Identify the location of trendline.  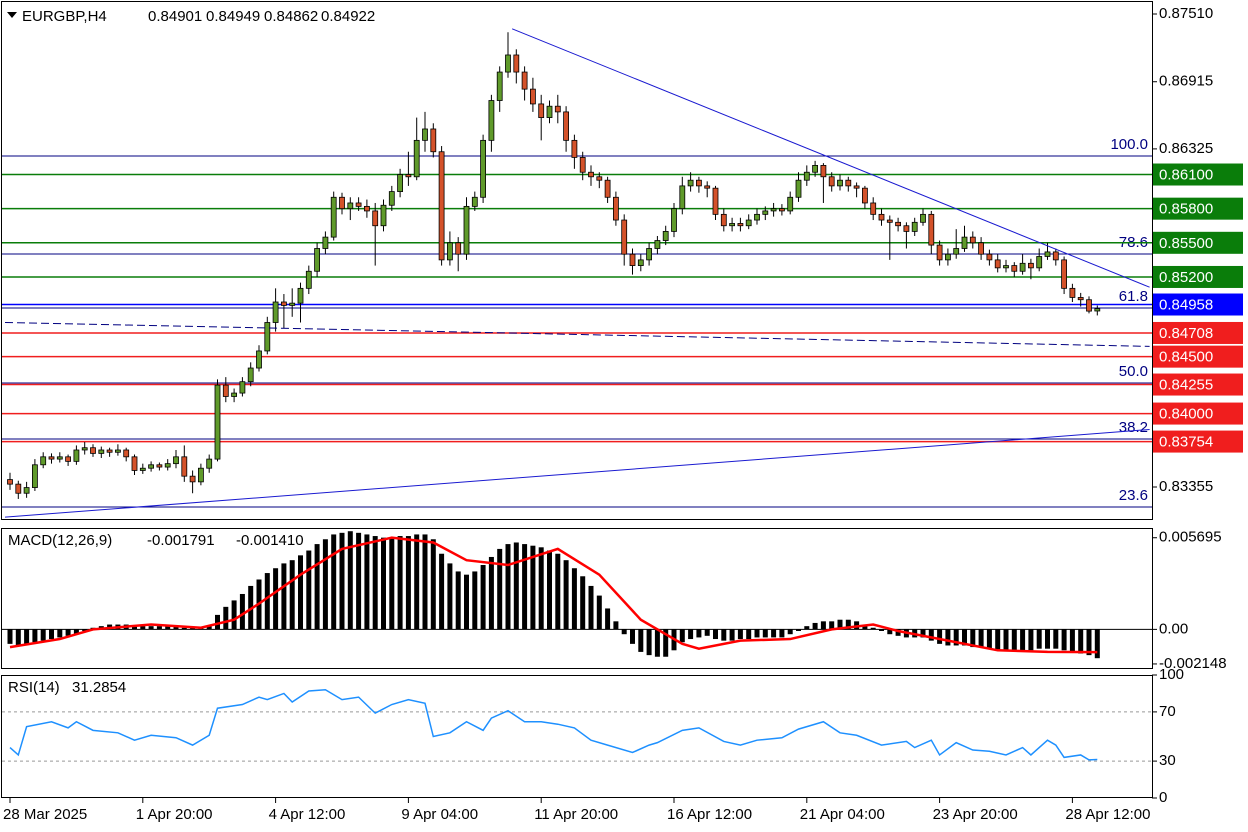
(577, 473).